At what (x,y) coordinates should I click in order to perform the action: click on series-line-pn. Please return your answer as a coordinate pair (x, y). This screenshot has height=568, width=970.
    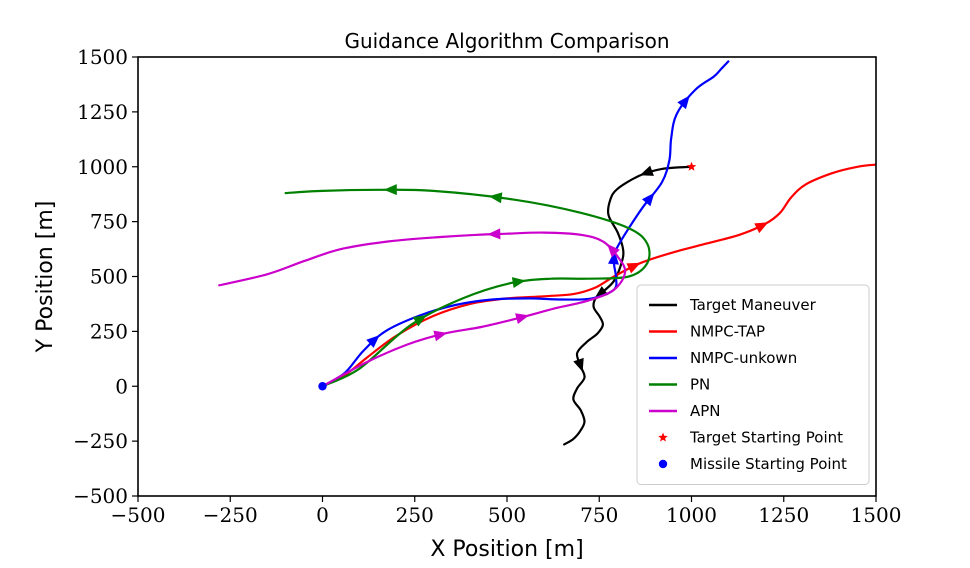
    Looking at the image, I should click on (467, 288).